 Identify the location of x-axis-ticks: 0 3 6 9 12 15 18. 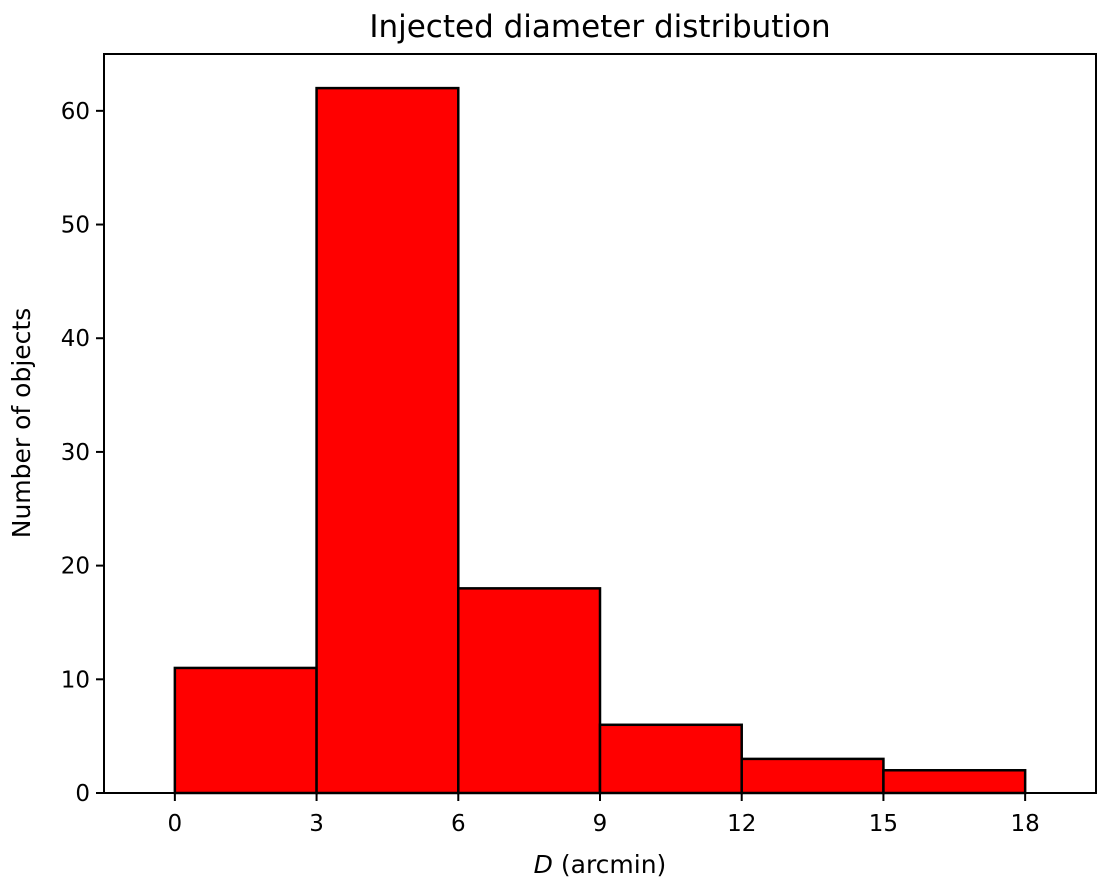
(604, 815).